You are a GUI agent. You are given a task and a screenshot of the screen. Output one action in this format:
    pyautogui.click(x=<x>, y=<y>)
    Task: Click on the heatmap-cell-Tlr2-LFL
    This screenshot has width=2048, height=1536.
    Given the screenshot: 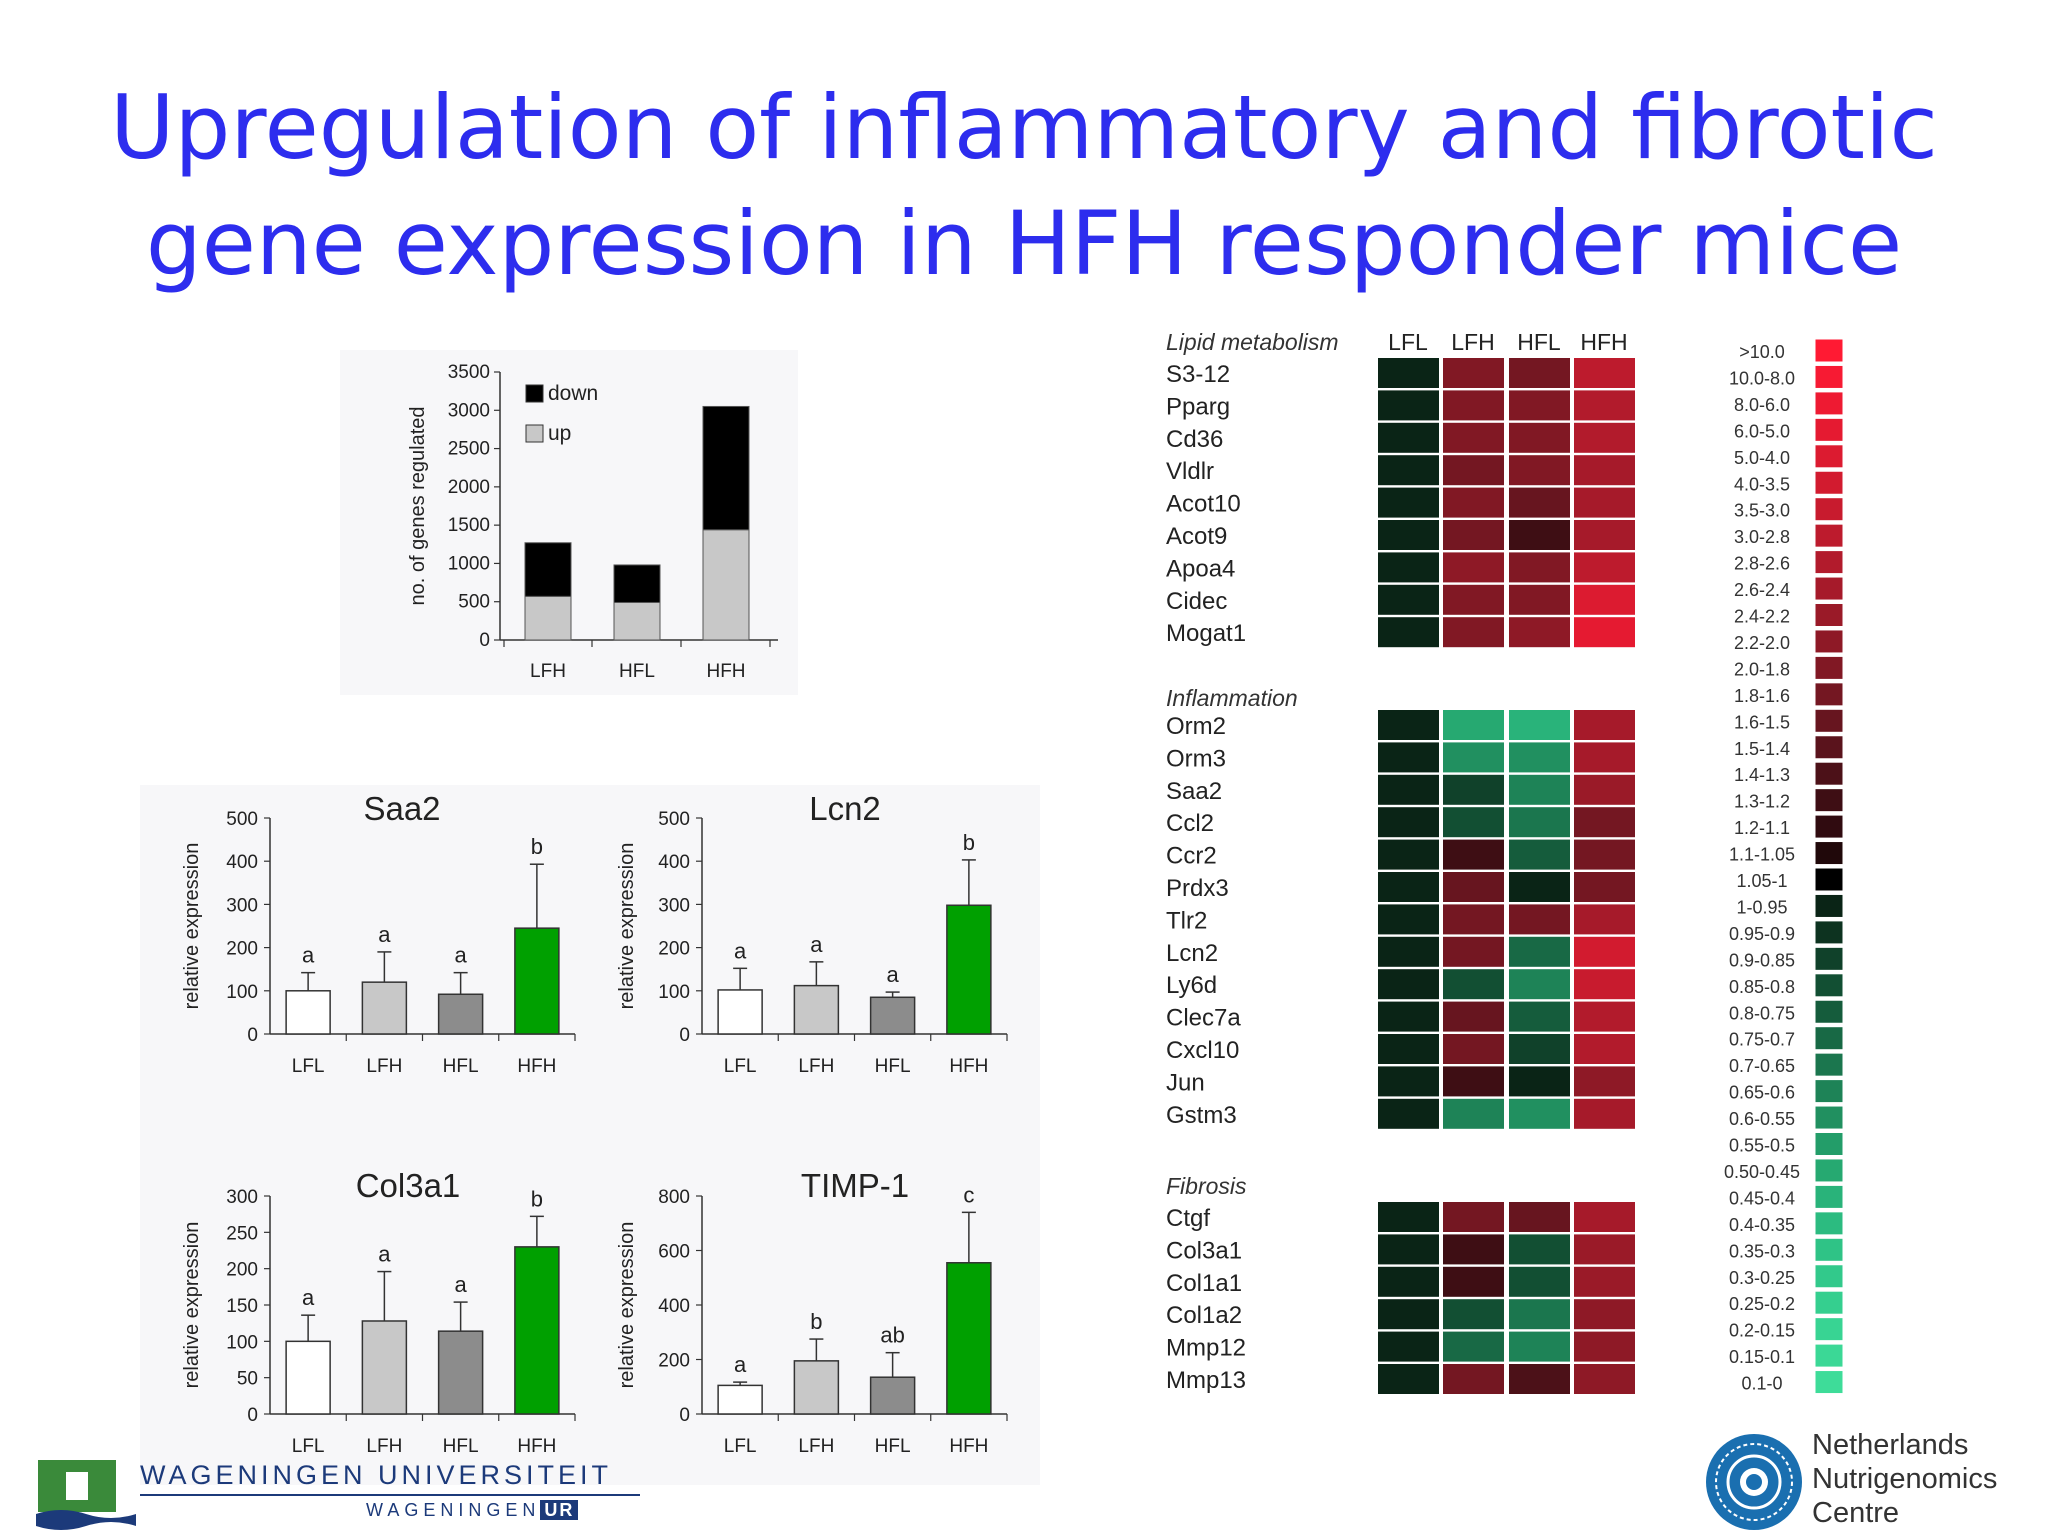 What is the action you would take?
    pyautogui.click(x=1408, y=919)
    